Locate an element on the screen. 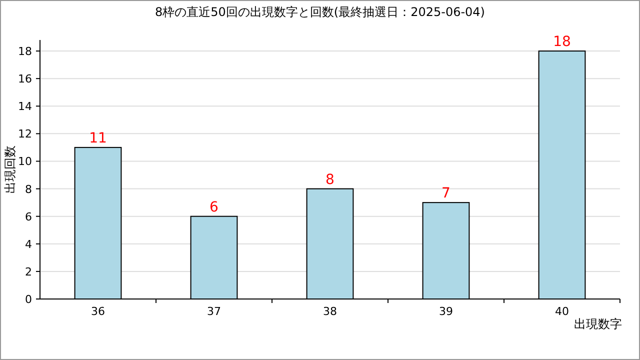 The image size is (640, 360). y-tick-label: 16 is located at coordinates (25, 79).